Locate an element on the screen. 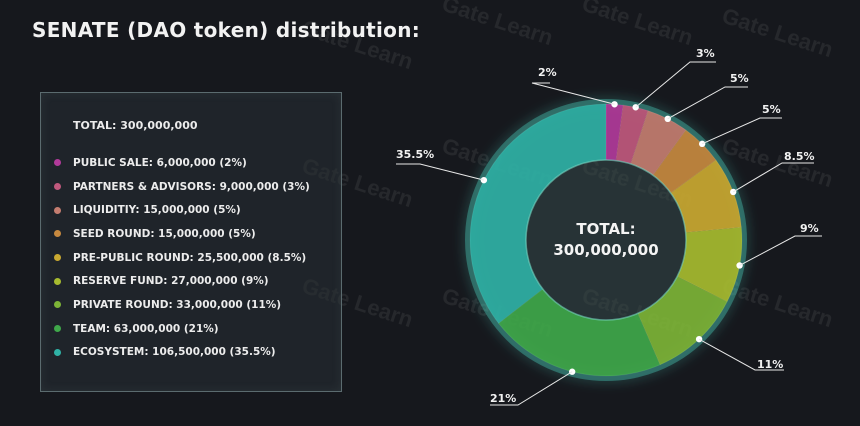 The image size is (860, 426). legend-label: LIQUIDITIY: 15,000,000 (5%) is located at coordinates (157, 210).